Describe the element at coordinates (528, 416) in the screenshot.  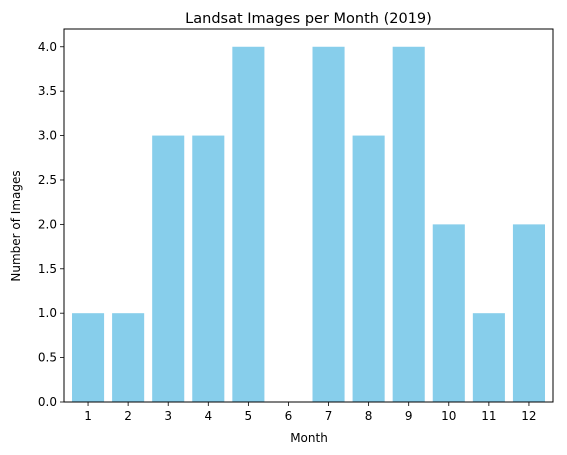
I see `x-tick-label: 12` at that location.